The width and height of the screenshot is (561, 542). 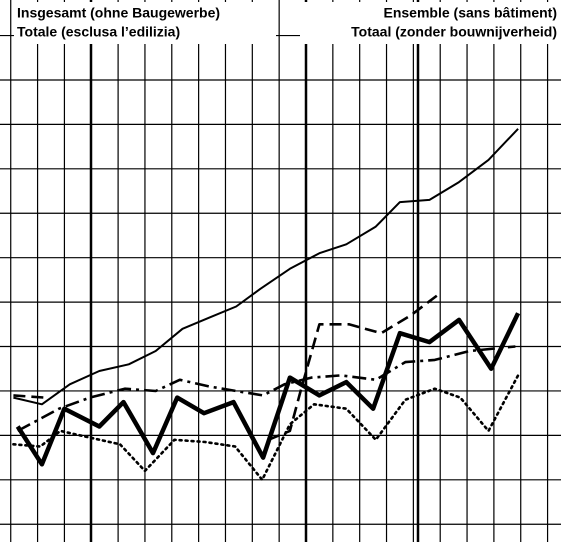 I want to click on title-de: Insgesamt (ohne Baugewerbe), so click(x=118, y=13).